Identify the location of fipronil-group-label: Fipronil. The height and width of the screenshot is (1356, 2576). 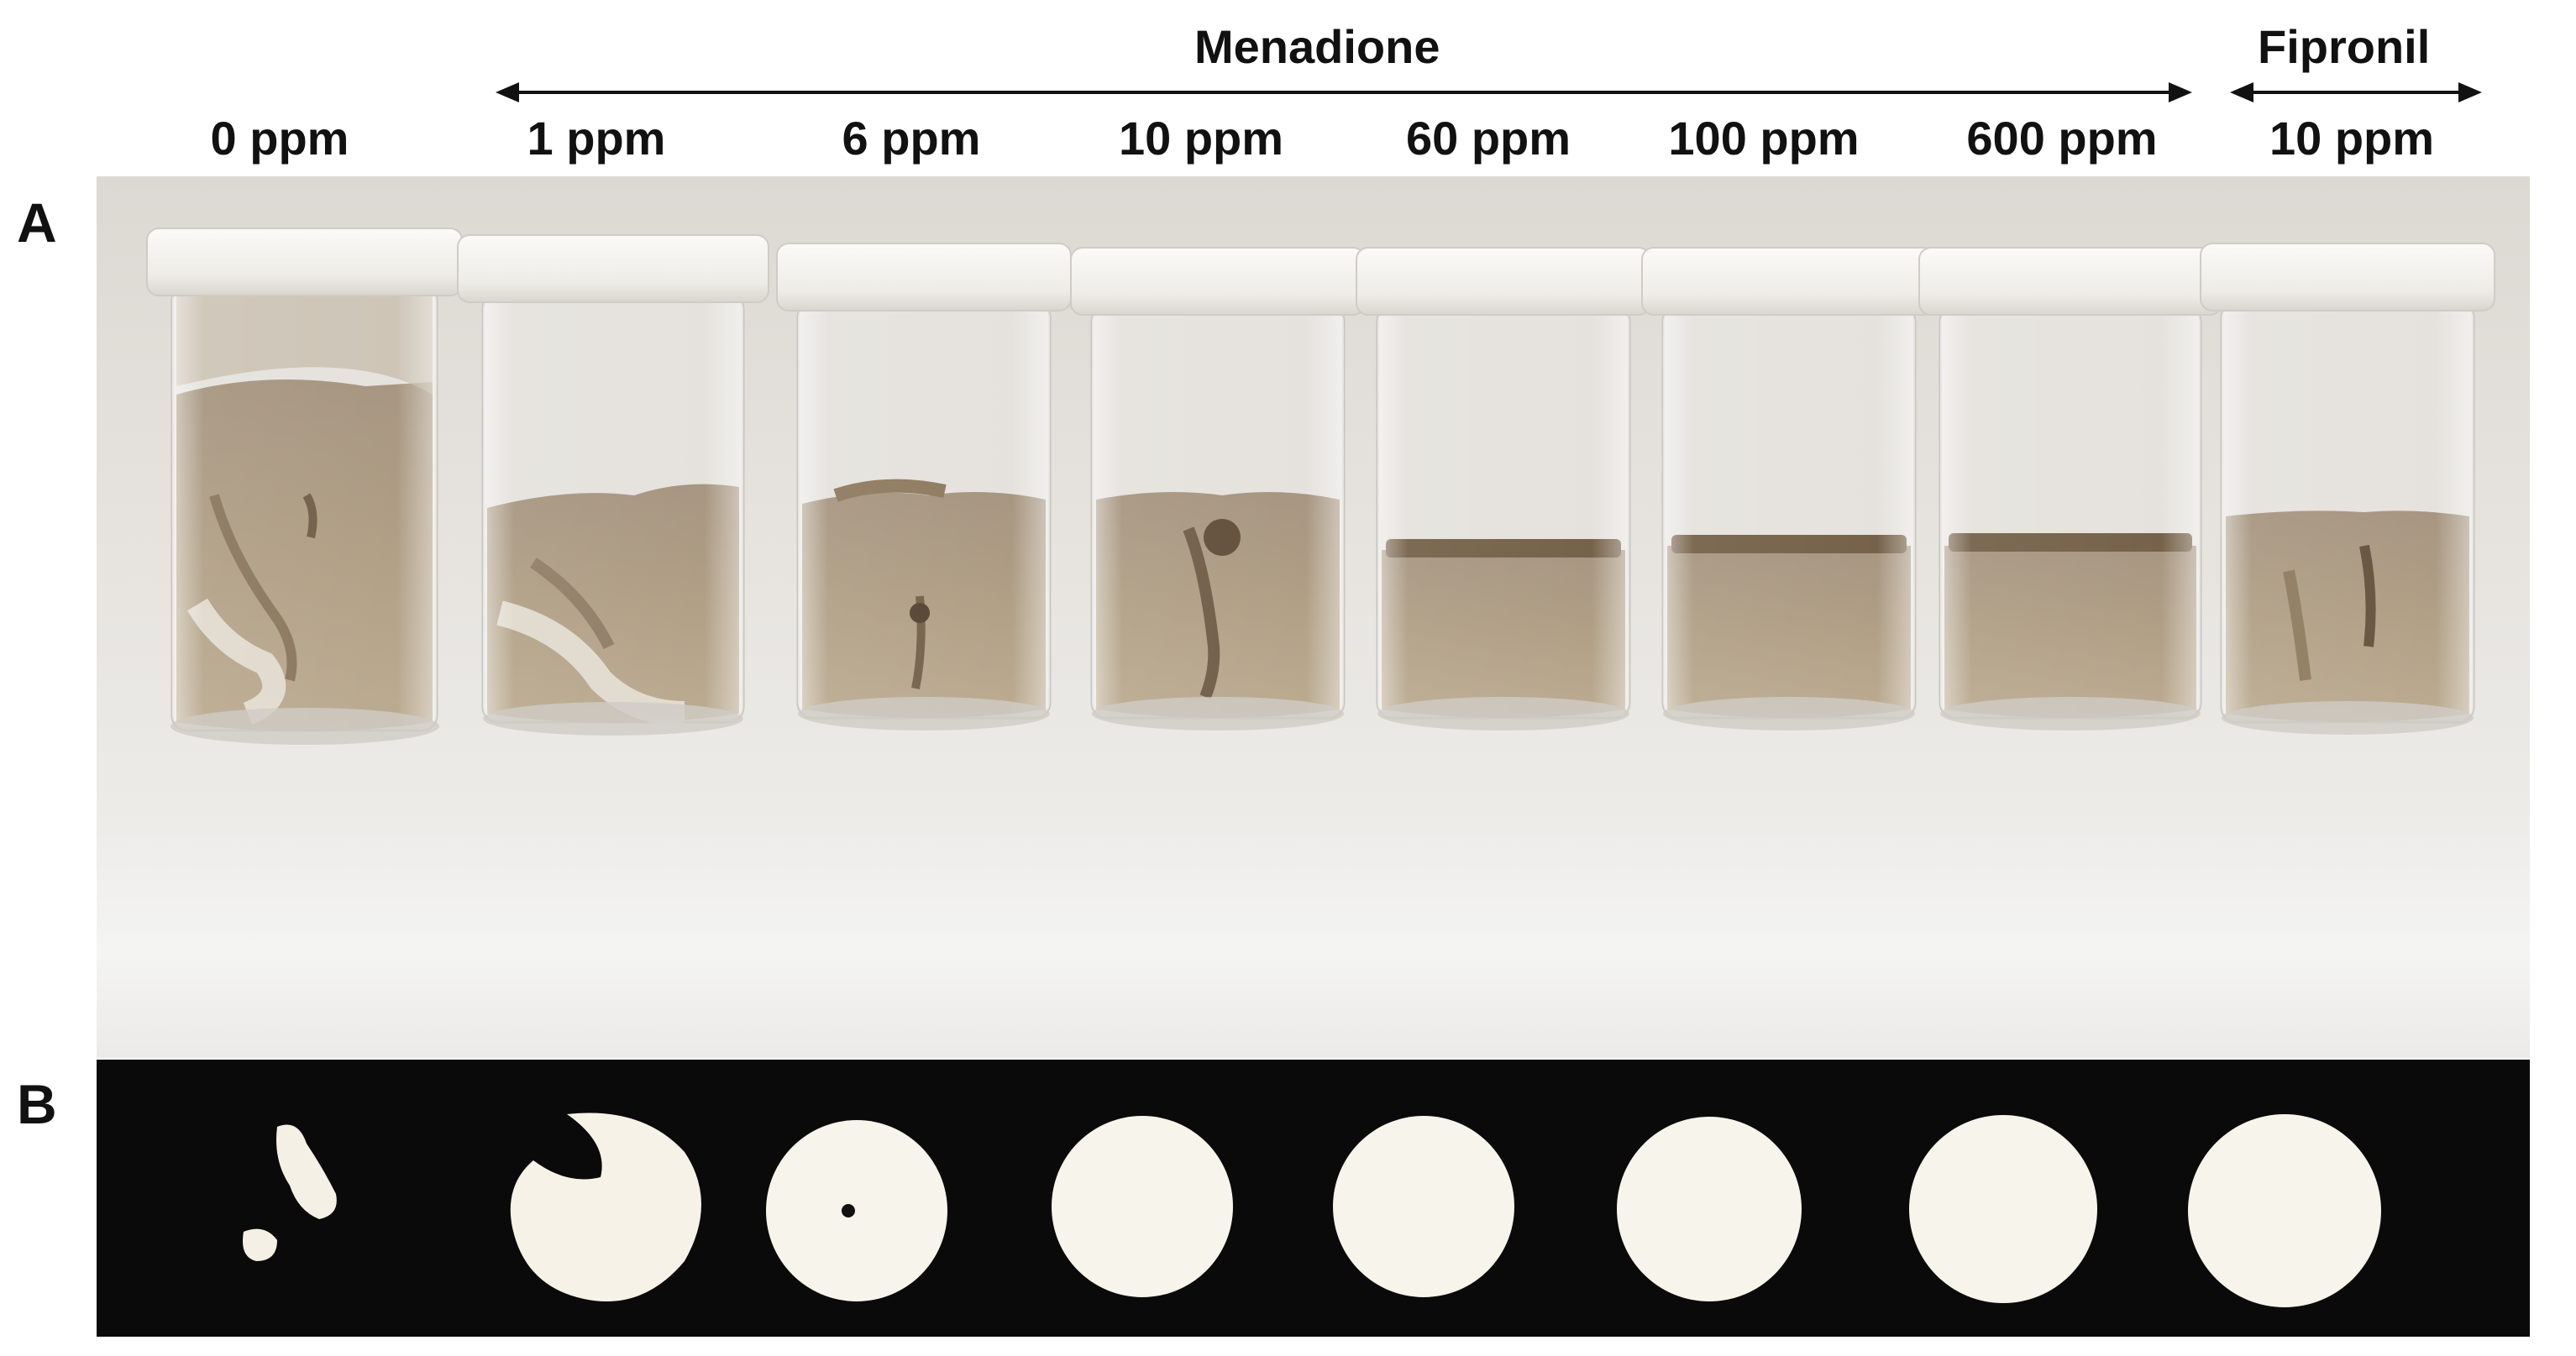
(2344, 46).